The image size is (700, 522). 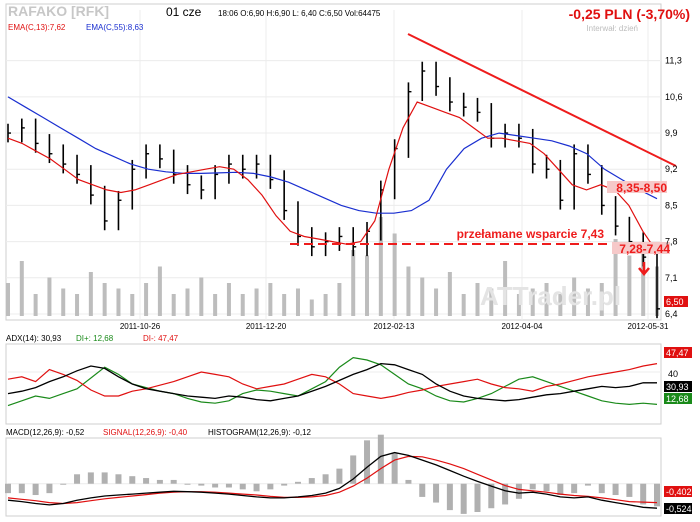 What do you see at coordinates (145, 432) in the screenshot?
I see `signal-legend: SIGNAL(12,26,9): -0,40` at bounding box center [145, 432].